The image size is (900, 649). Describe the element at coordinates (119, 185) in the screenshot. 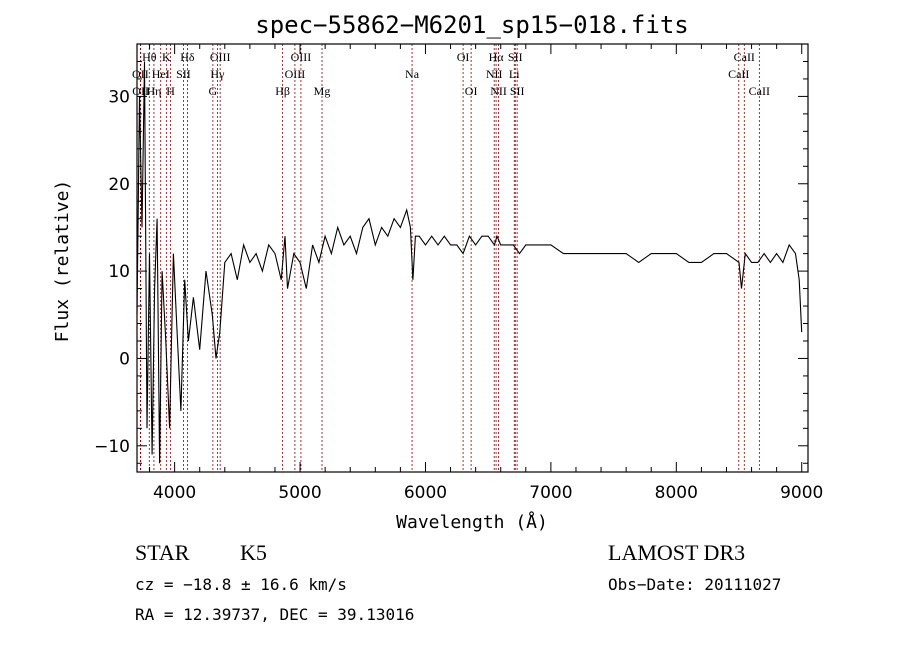

I see `y-tick-label: 20` at that location.